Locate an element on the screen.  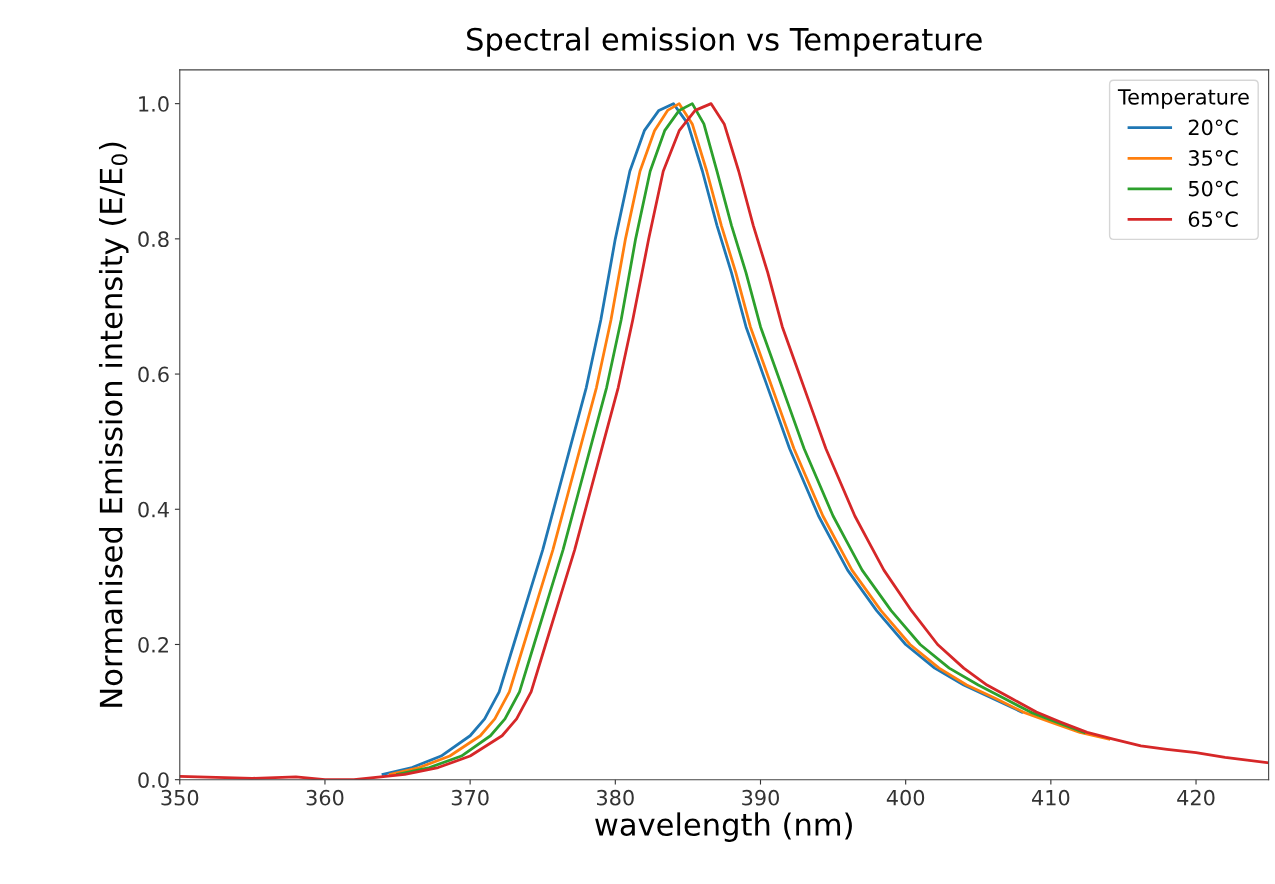
x-tick-label: 410 is located at coordinates (1050, 797).